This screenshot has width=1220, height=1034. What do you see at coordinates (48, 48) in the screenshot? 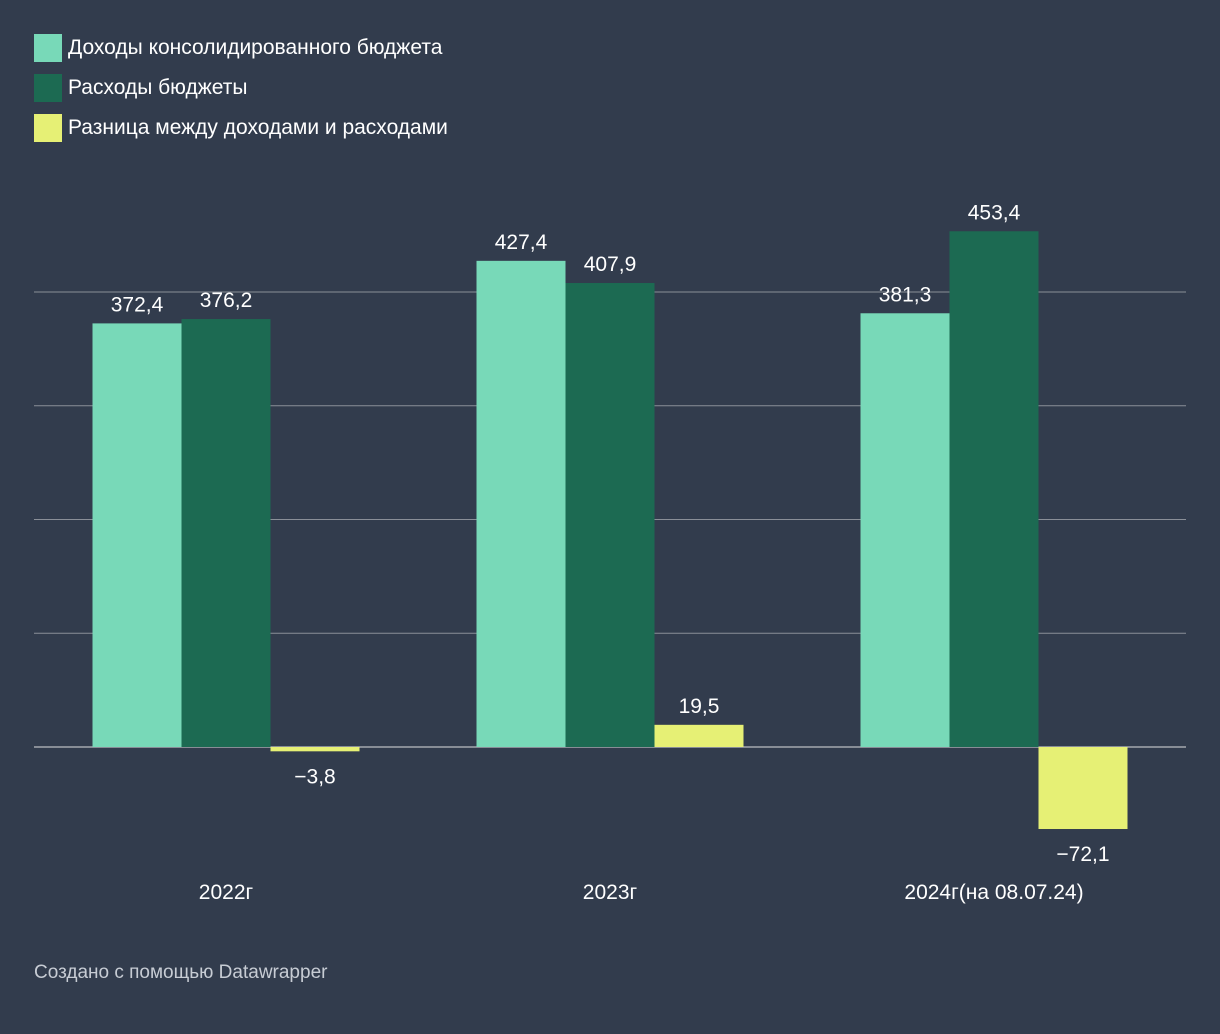
I see `legend-swatch-revenue` at bounding box center [48, 48].